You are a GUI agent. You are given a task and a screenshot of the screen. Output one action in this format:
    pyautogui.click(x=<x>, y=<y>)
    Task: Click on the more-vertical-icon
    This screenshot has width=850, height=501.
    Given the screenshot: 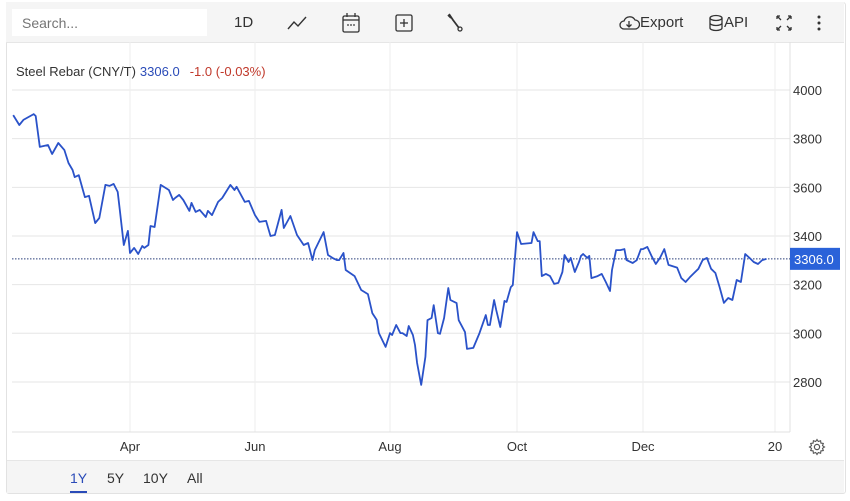 What is the action you would take?
    pyautogui.click(x=819, y=23)
    